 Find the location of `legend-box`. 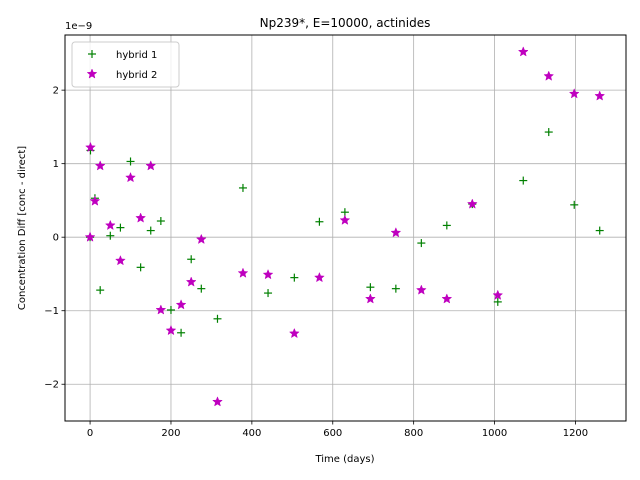

legend-box is located at coordinates (125, 64).